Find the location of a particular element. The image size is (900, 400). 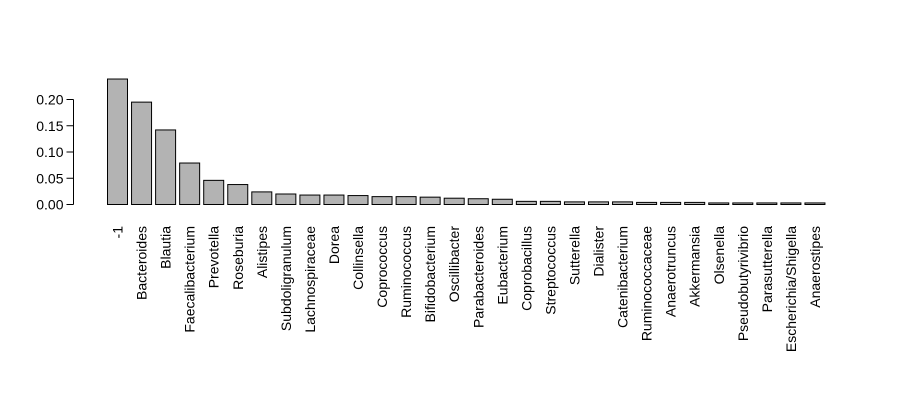

x-tick-label: Ruminococcaceae is located at coordinates (647, 283).